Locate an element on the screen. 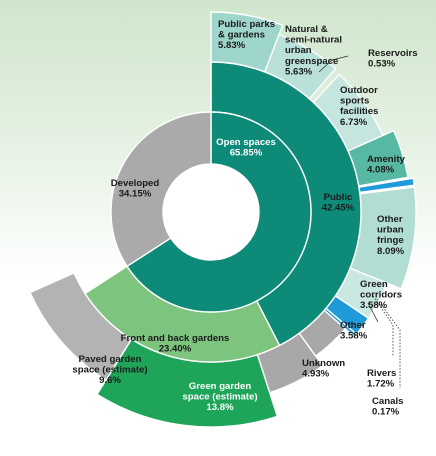  label-other: Other 3.58% is located at coordinates (354, 331).